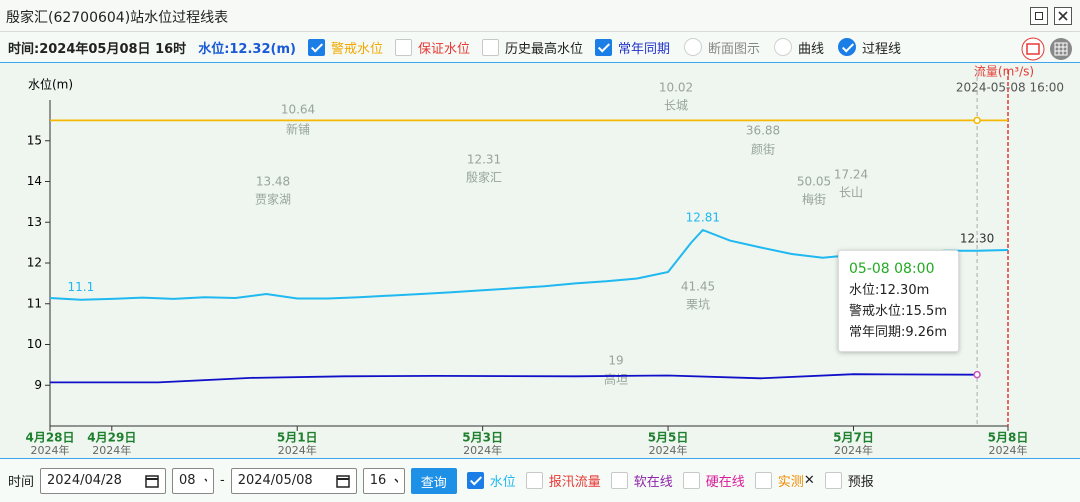 Image resolution: width=1080 pixels, height=502 pixels. Describe the element at coordinates (117, 18) in the screenshot. I see `window-title: 殷家汇(62700604)站水位过程线表` at that location.